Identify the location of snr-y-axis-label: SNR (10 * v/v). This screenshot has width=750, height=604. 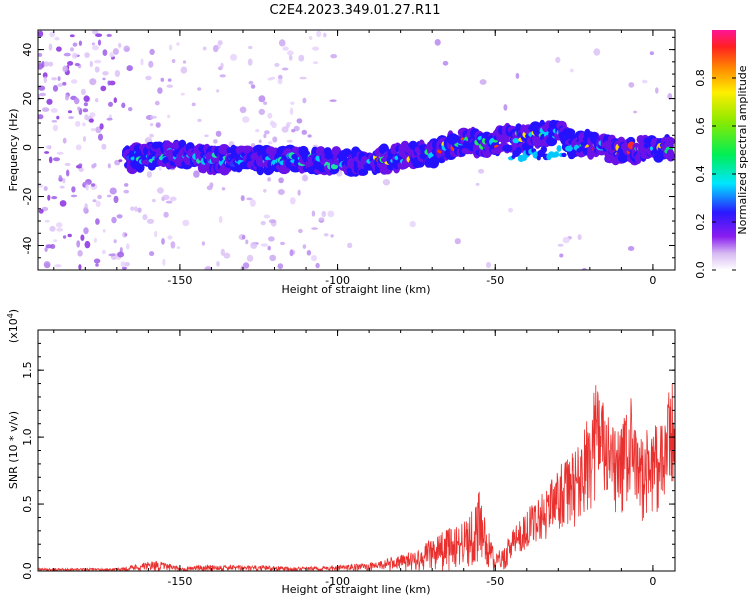
(13, 450).